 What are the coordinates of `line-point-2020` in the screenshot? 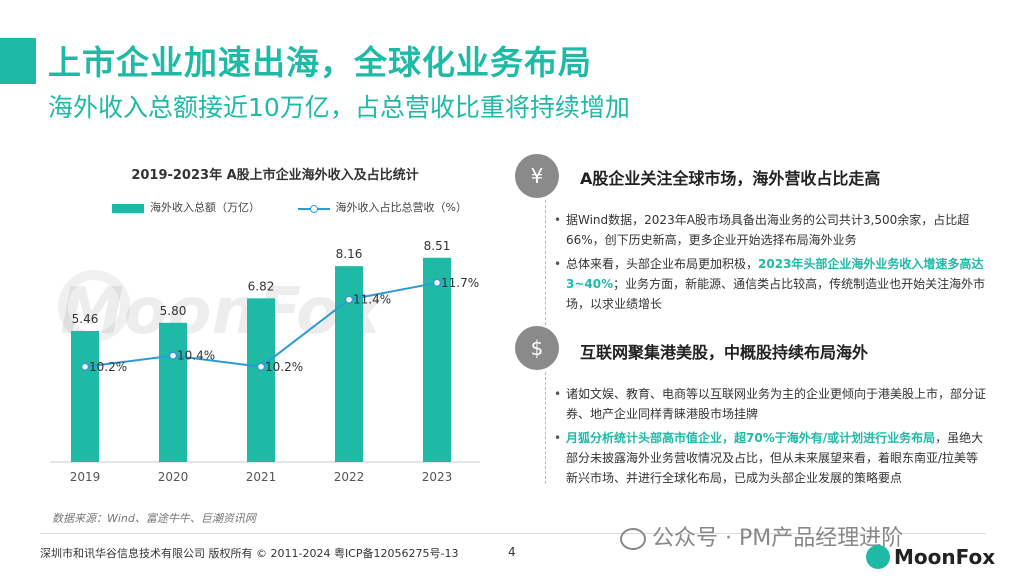 It's located at (173, 355).